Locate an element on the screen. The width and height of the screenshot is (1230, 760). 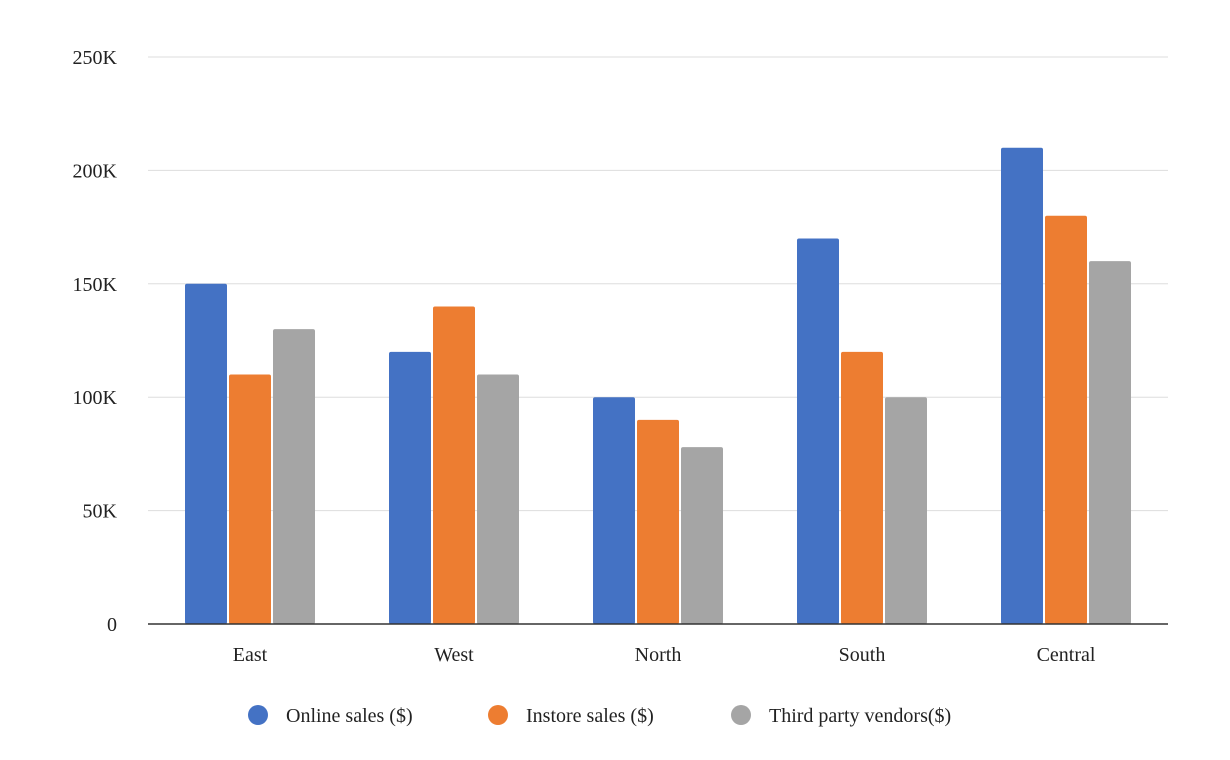
y-tick-label: 0 is located at coordinates (112, 625).